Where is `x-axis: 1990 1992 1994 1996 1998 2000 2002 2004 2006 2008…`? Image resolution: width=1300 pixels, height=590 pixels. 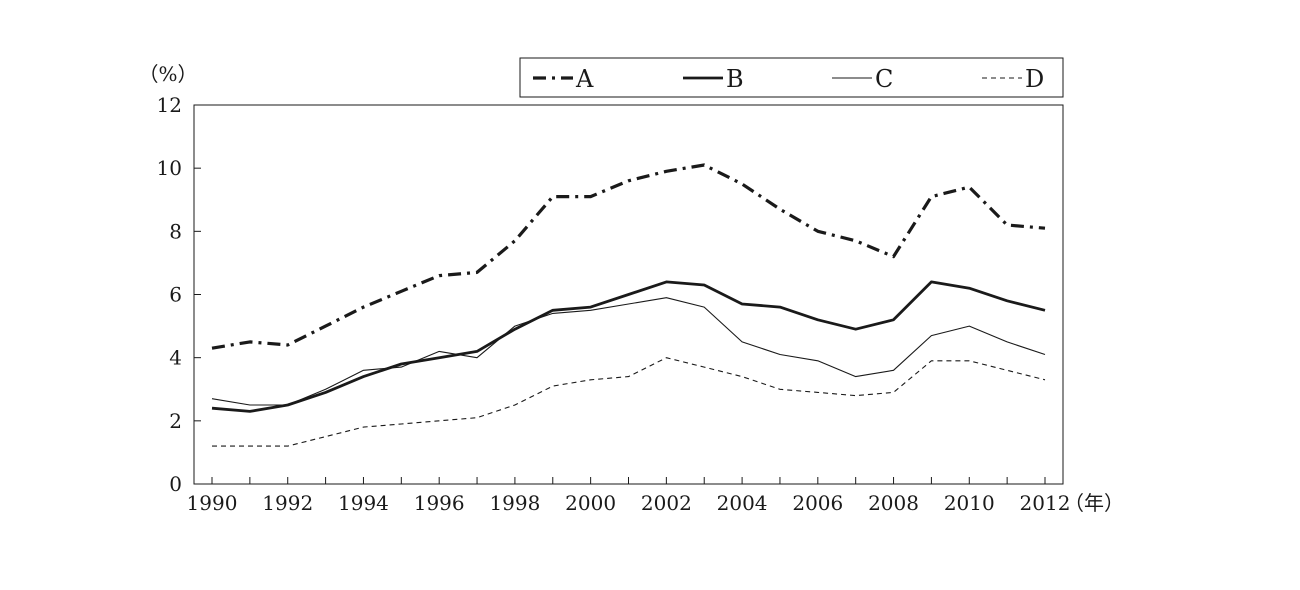
x-axis: 1990 1992 1994 1996 1998 2000 2002 2004 2006 2008… is located at coordinates (629, 496).